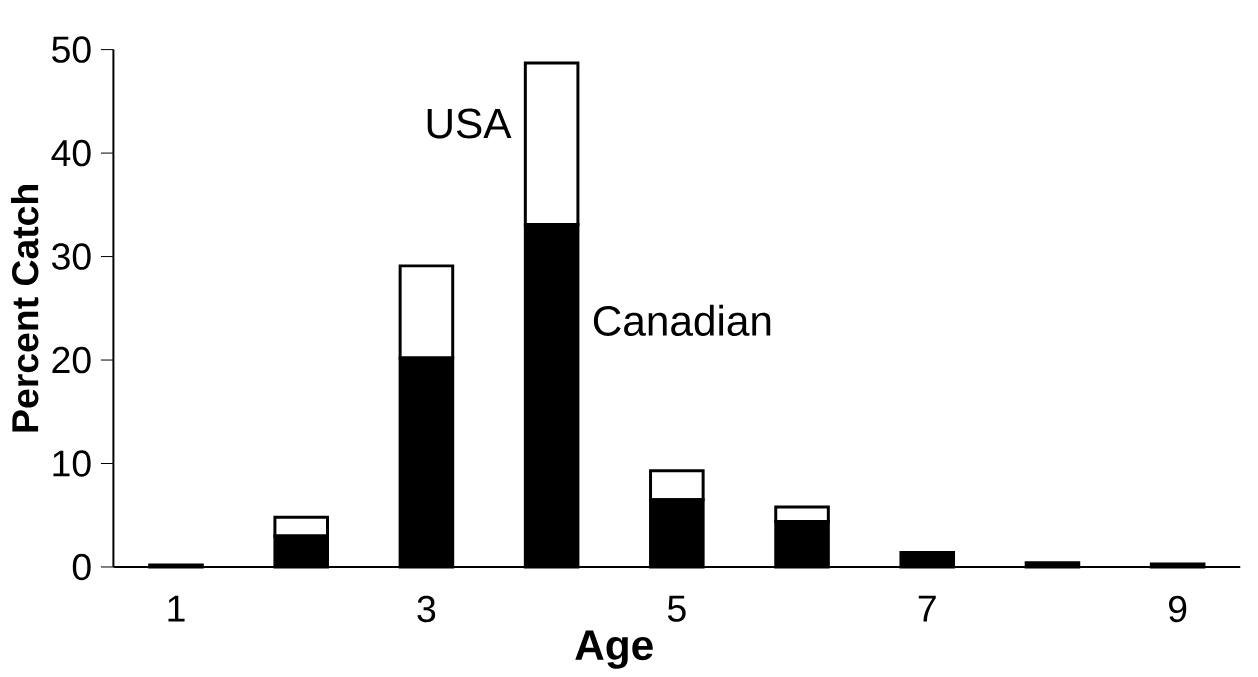 The image size is (1258, 677). What do you see at coordinates (71, 256) in the screenshot?
I see `y-tick-label: 30` at bounding box center [71, 256].